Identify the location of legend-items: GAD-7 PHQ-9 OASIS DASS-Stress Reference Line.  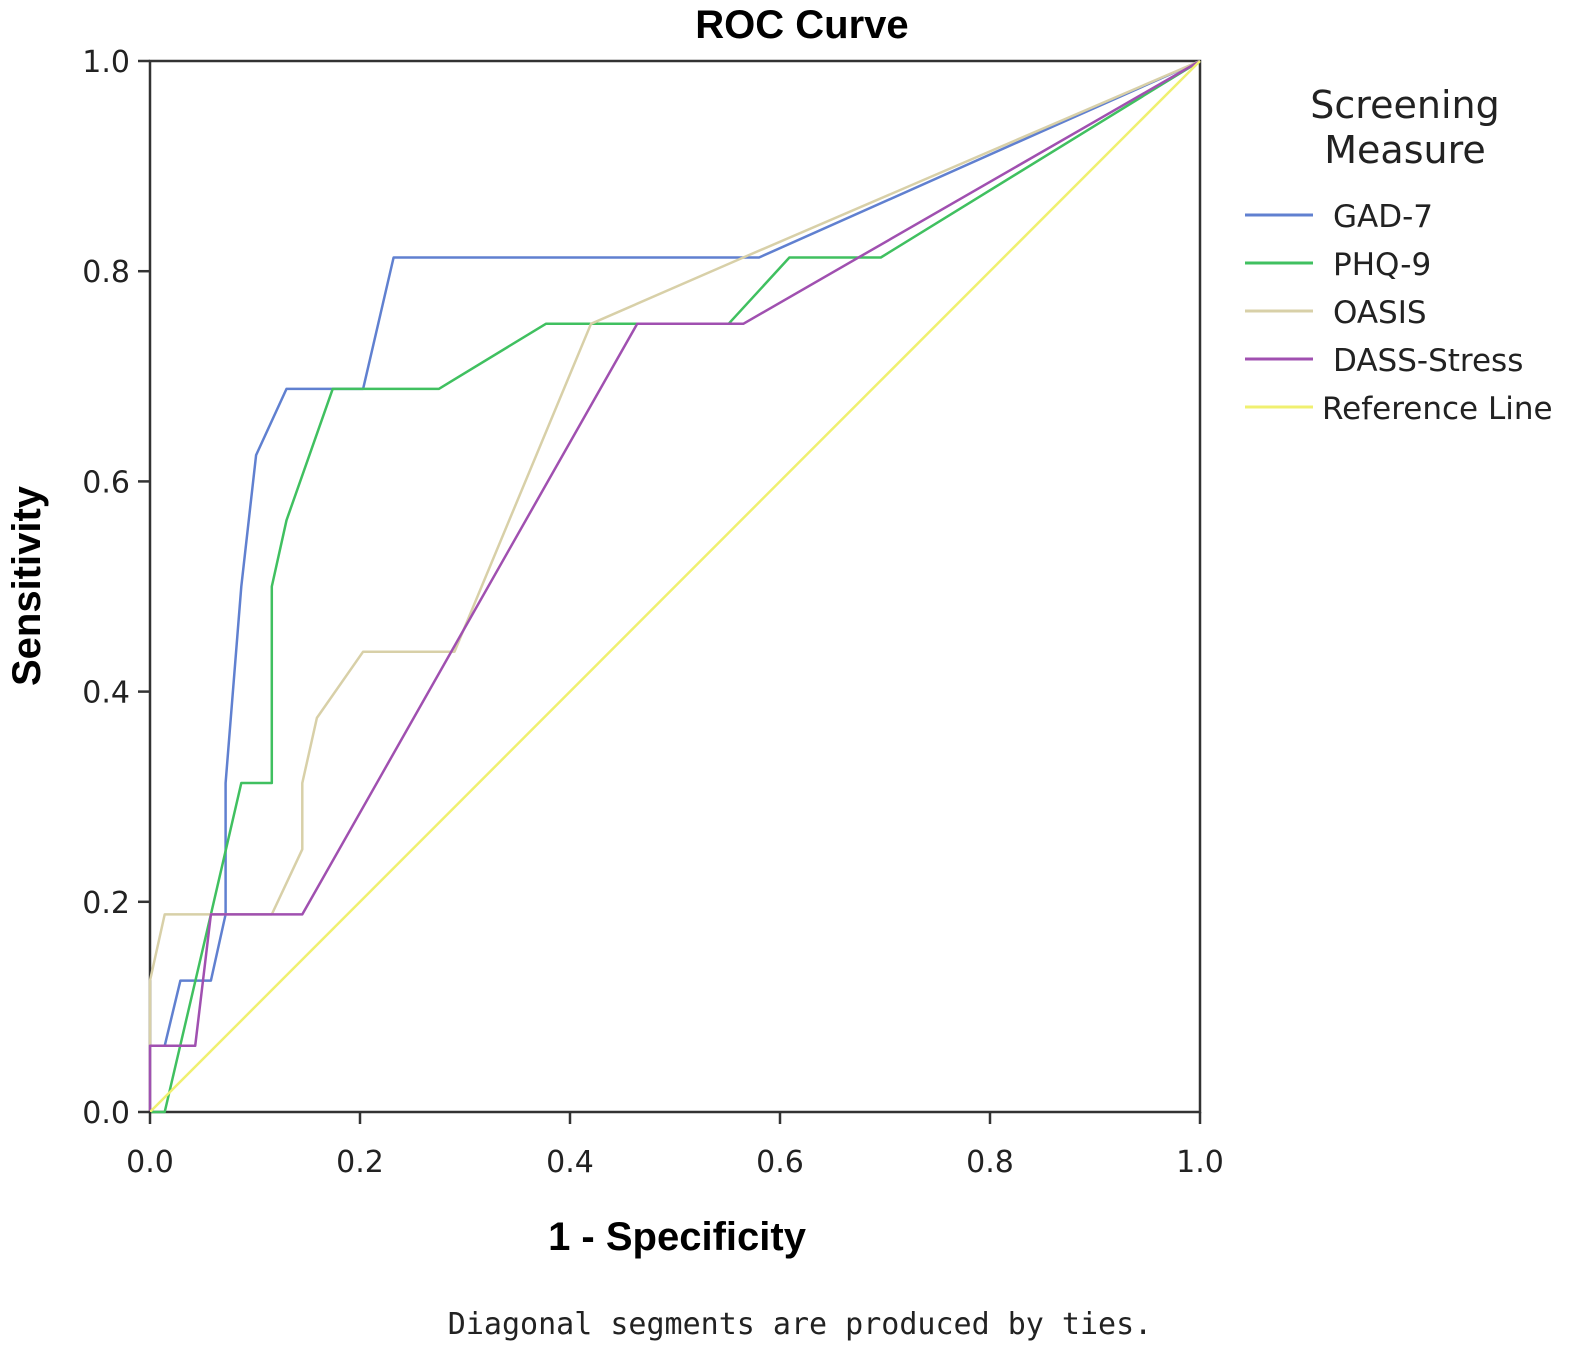
(1399, 313).